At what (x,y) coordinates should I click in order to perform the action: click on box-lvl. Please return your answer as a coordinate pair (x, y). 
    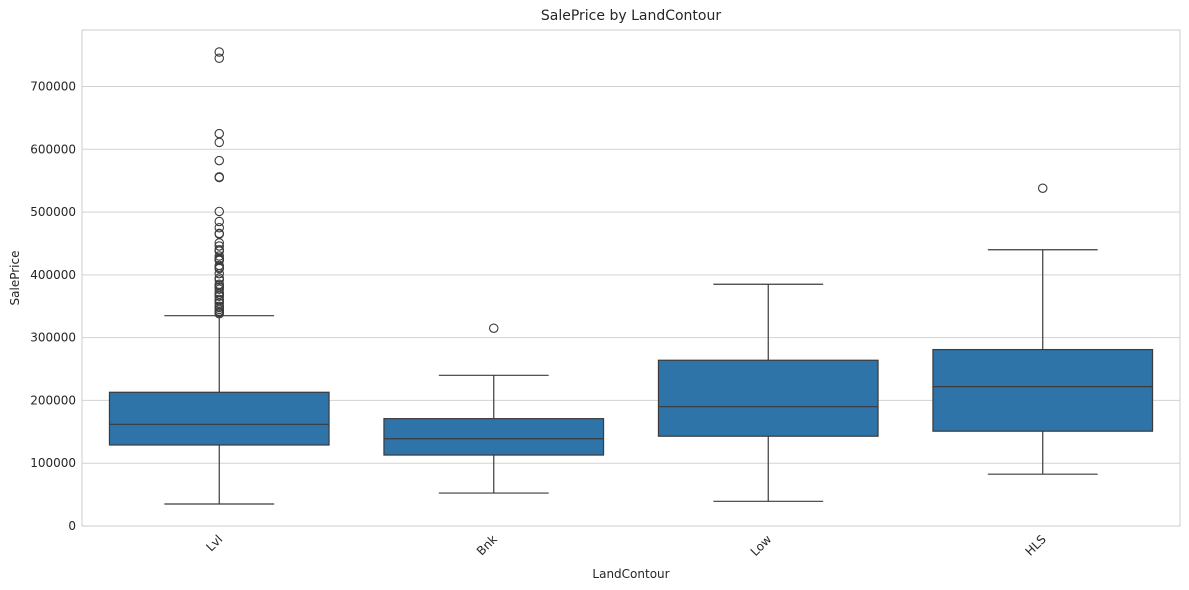
    Looking at the image, I should click on (219, 276).